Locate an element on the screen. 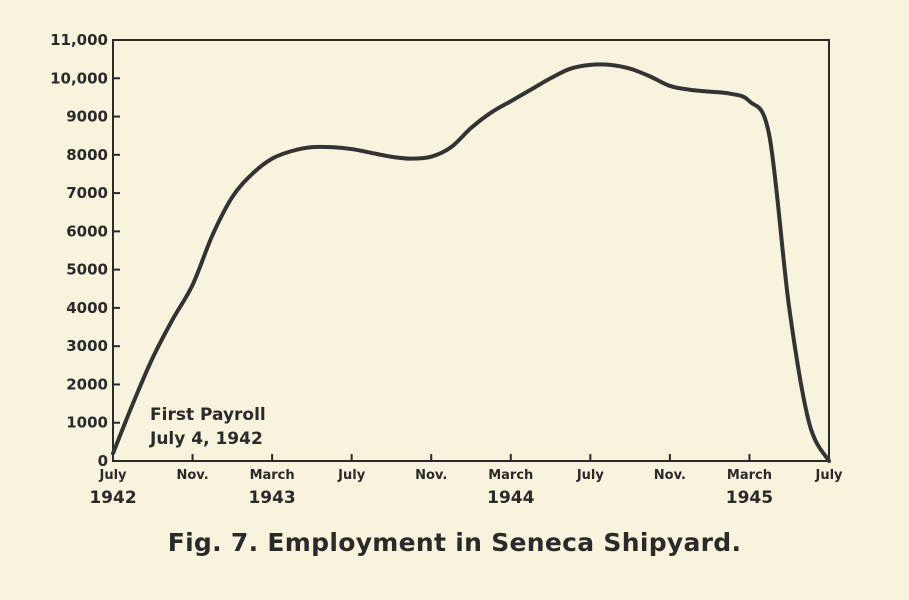 The height and width of the screenshot is (600, 909). y-tick-label: 8000 is located at coordinates (87, 155).